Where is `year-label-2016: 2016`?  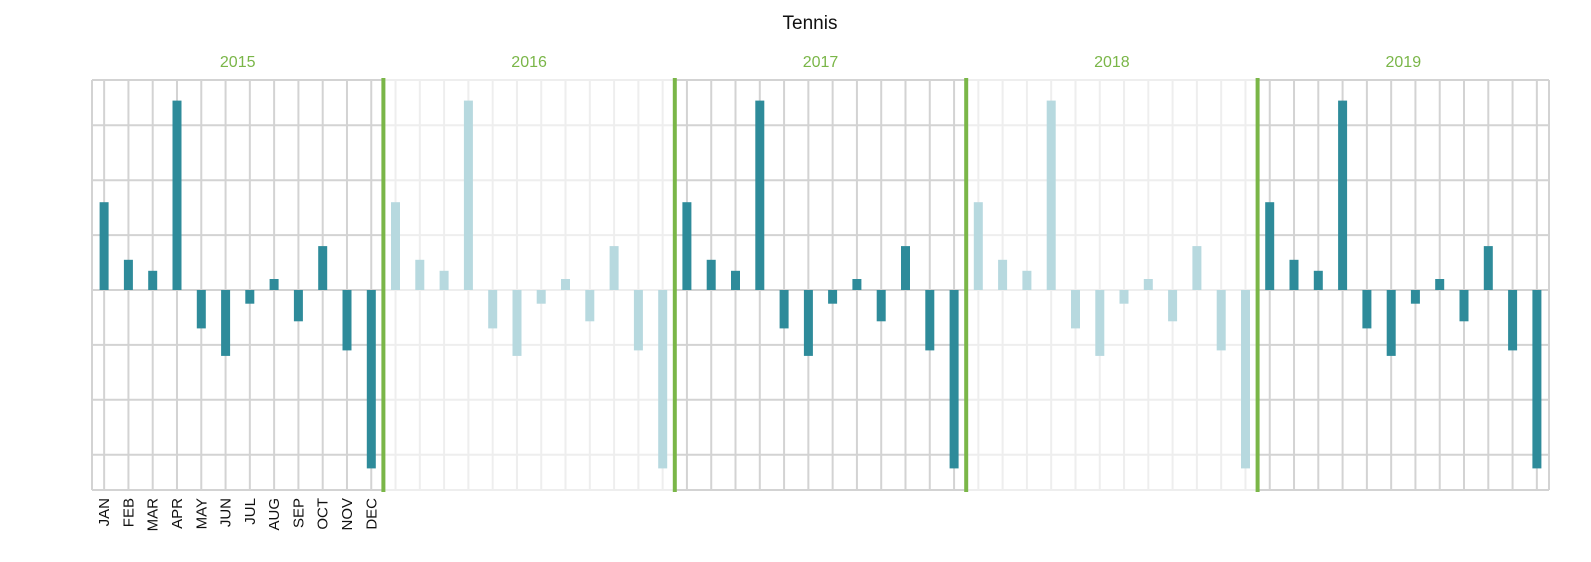 year-label-2016: 2016 is located at coordinates (529, 62).